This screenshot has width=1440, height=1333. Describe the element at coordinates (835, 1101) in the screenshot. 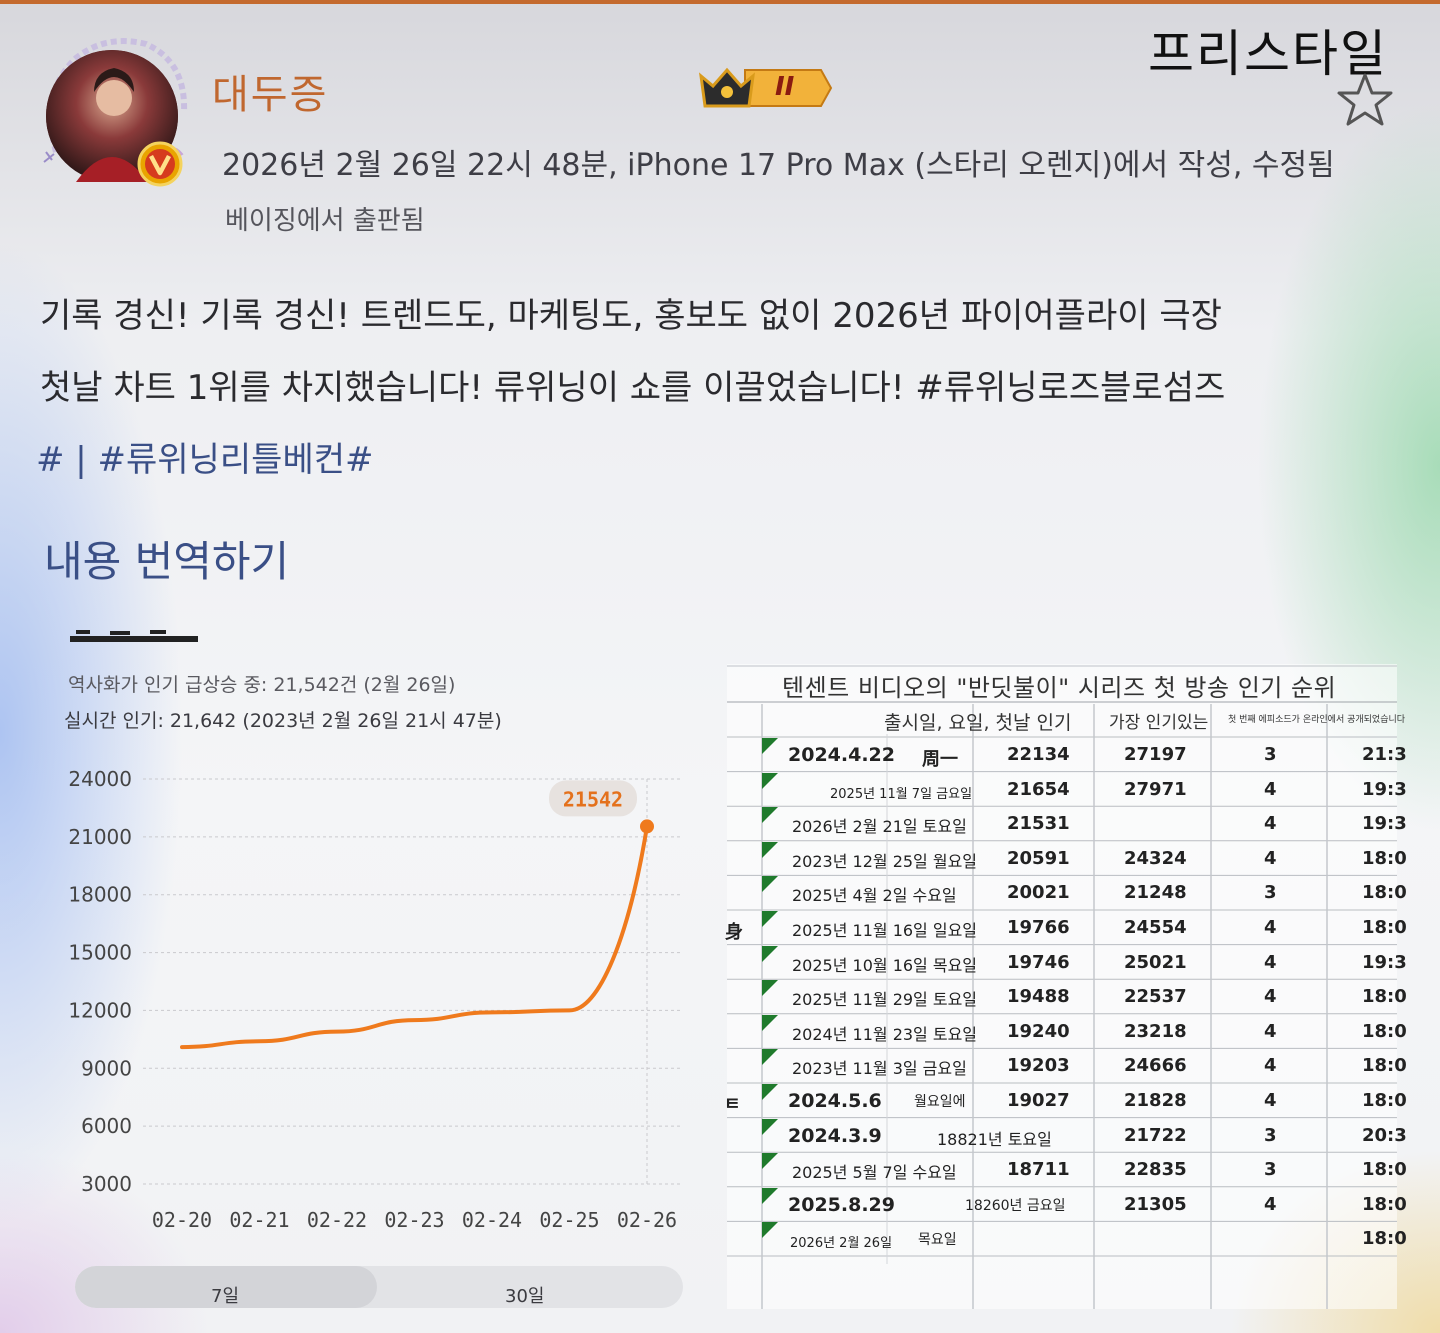

I see `cell-release-date: 2024.5.6` at that location.